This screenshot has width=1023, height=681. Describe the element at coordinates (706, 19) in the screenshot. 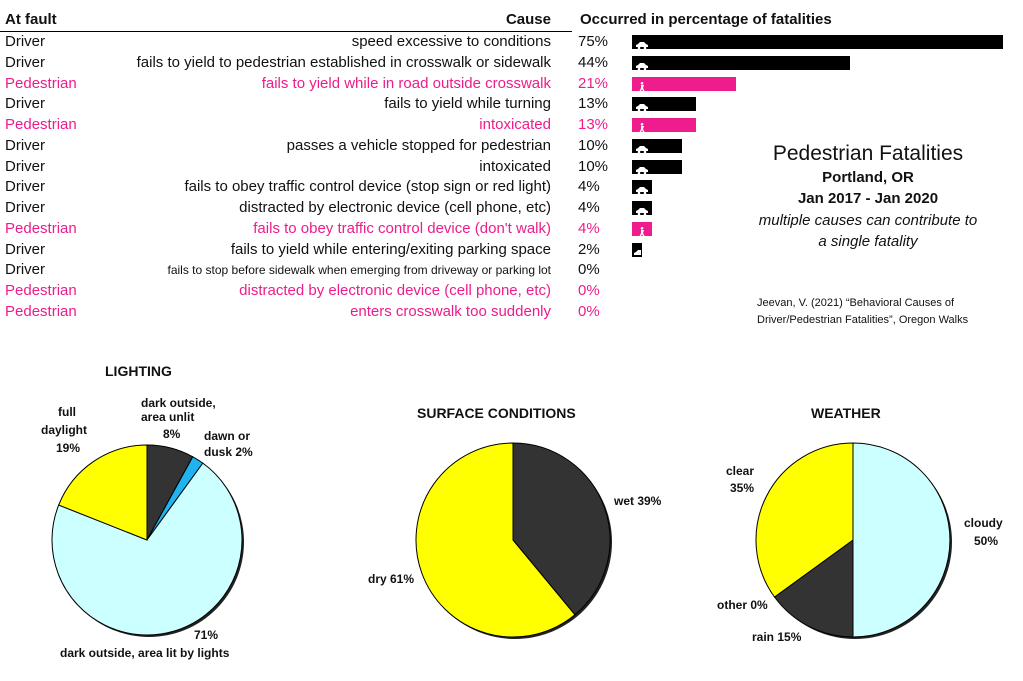

I see `header-percentage: Occurred in percentage of fatalities` at that location.